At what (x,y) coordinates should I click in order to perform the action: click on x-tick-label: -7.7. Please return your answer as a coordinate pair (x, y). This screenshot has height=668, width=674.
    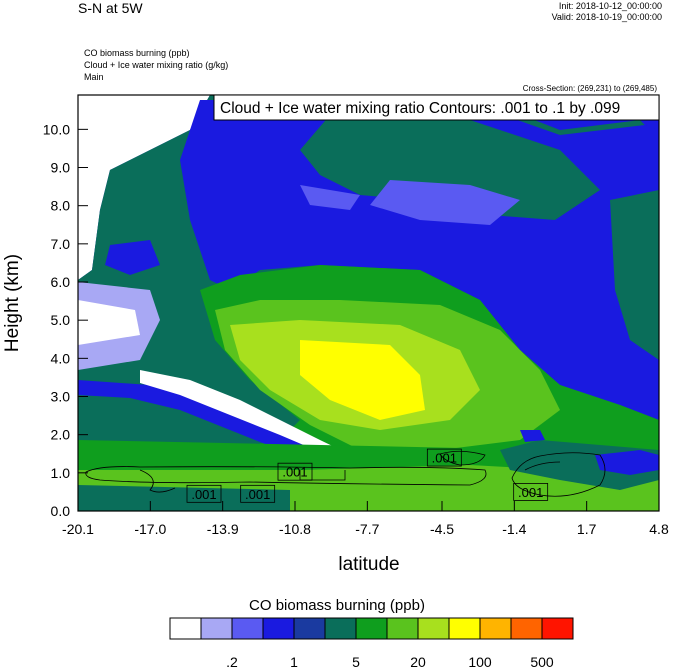
    Looking at the image, I should click on (367, 529).